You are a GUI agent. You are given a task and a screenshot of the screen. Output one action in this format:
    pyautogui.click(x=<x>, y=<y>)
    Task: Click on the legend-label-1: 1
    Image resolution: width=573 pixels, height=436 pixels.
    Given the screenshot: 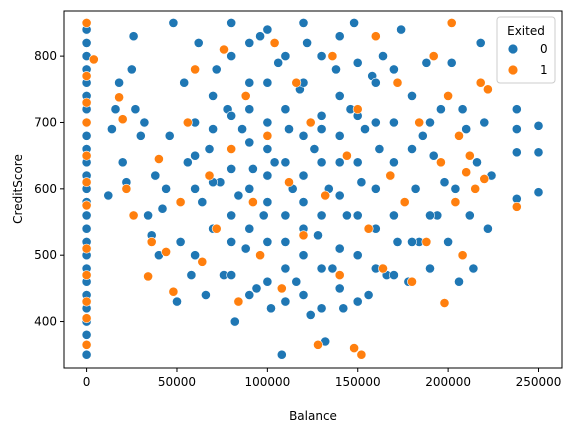 What is the action you would take?
    pyautogui.click(x=544, y=70)
    